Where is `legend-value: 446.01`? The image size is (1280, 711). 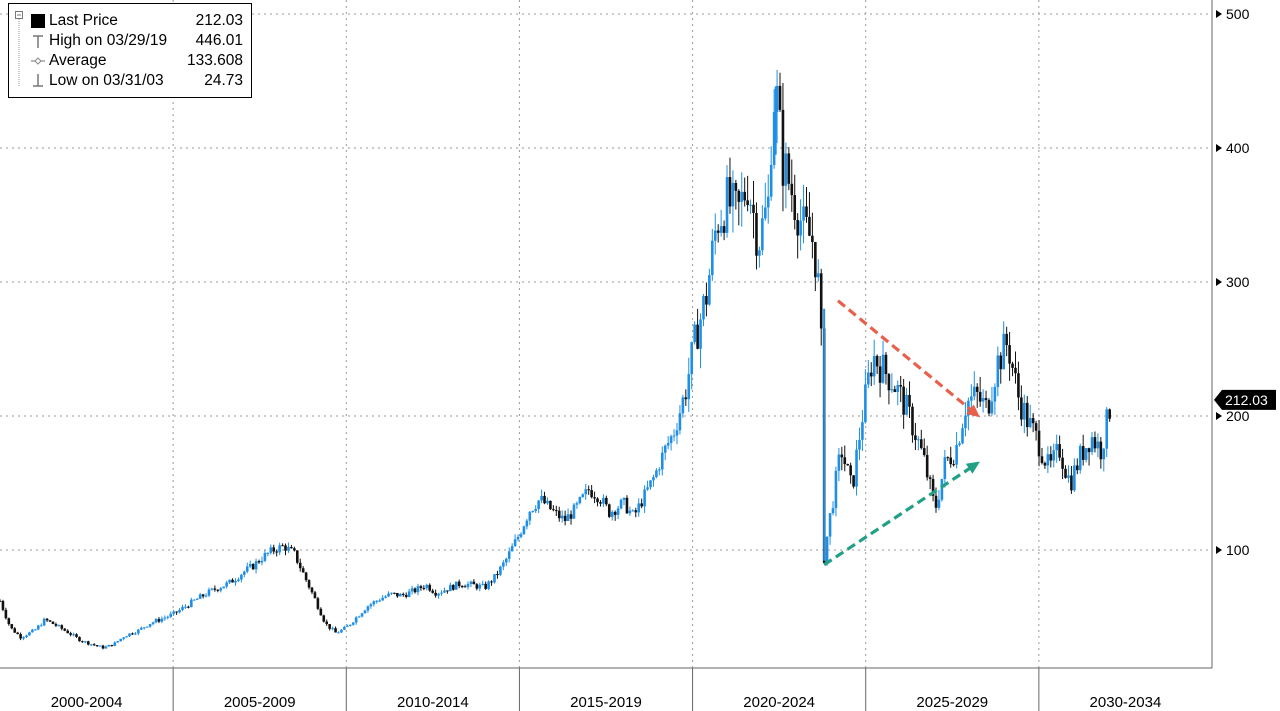
legend-value: 446.01 is located at coordinates (219, 40).